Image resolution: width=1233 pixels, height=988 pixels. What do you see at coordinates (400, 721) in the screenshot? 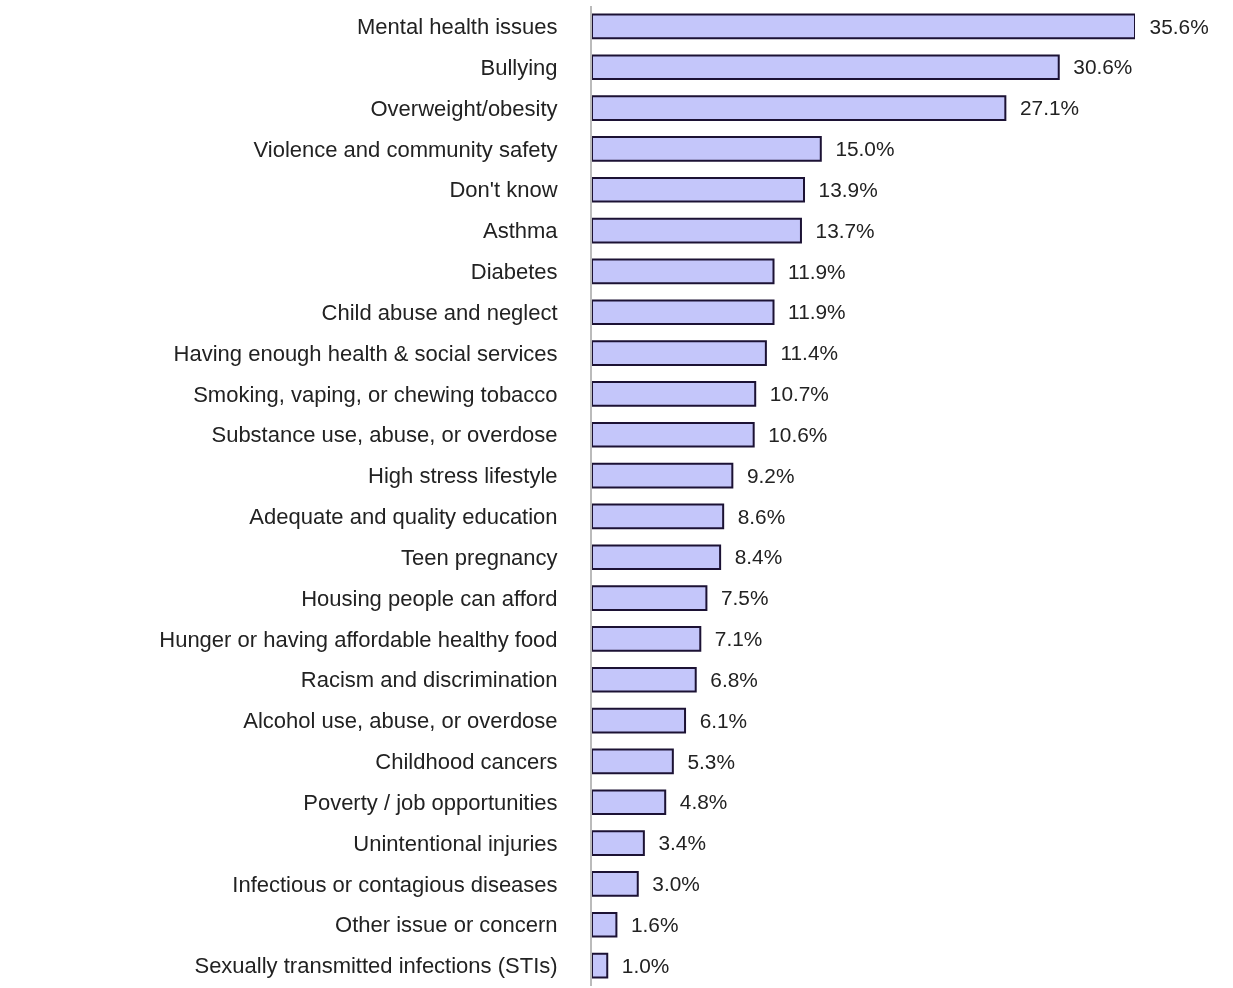
I see `y-tick-label: Alcohol use, abuse, or overdose` at bounding box center [400, 721].